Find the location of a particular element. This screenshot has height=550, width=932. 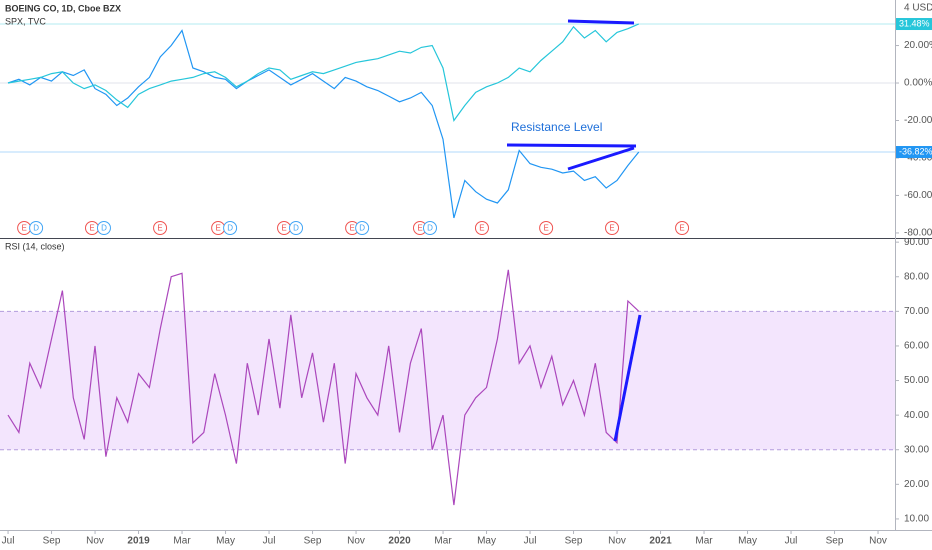

last-value-label: -36.82% is located at coordinates (915, 151).